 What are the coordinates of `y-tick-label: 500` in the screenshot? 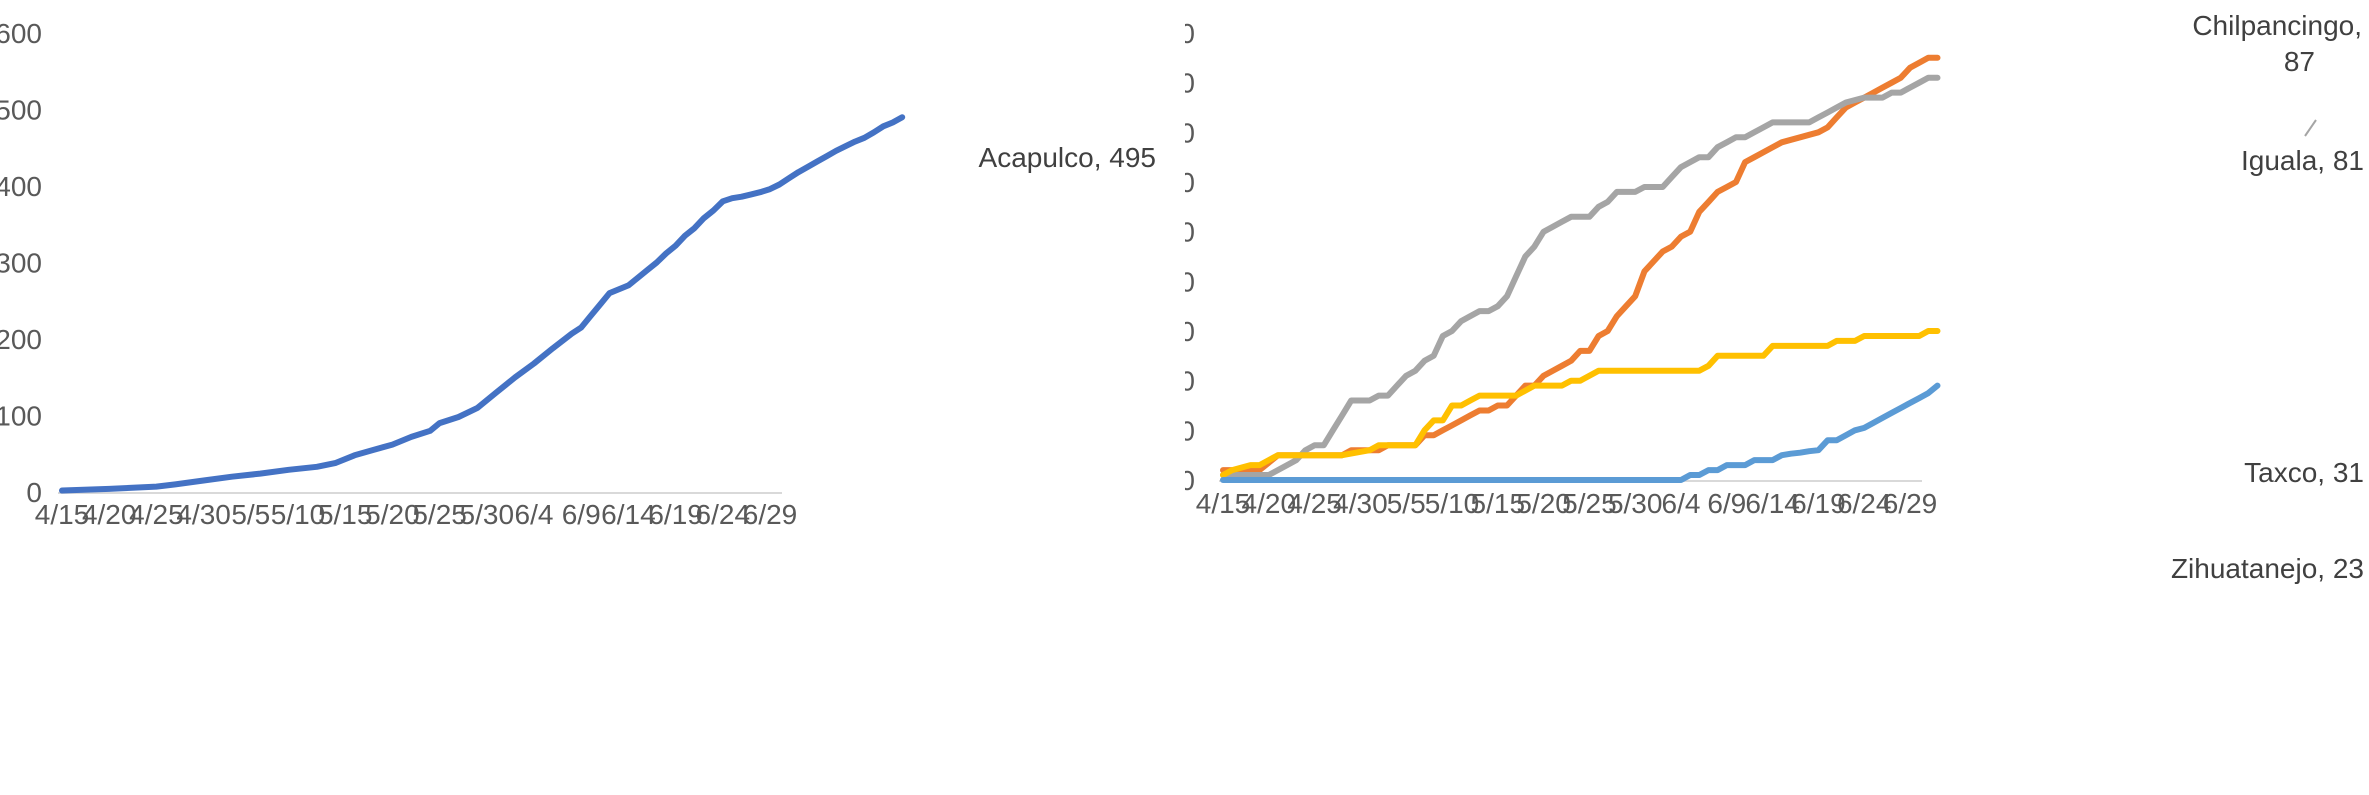 It's located at (21, 110).